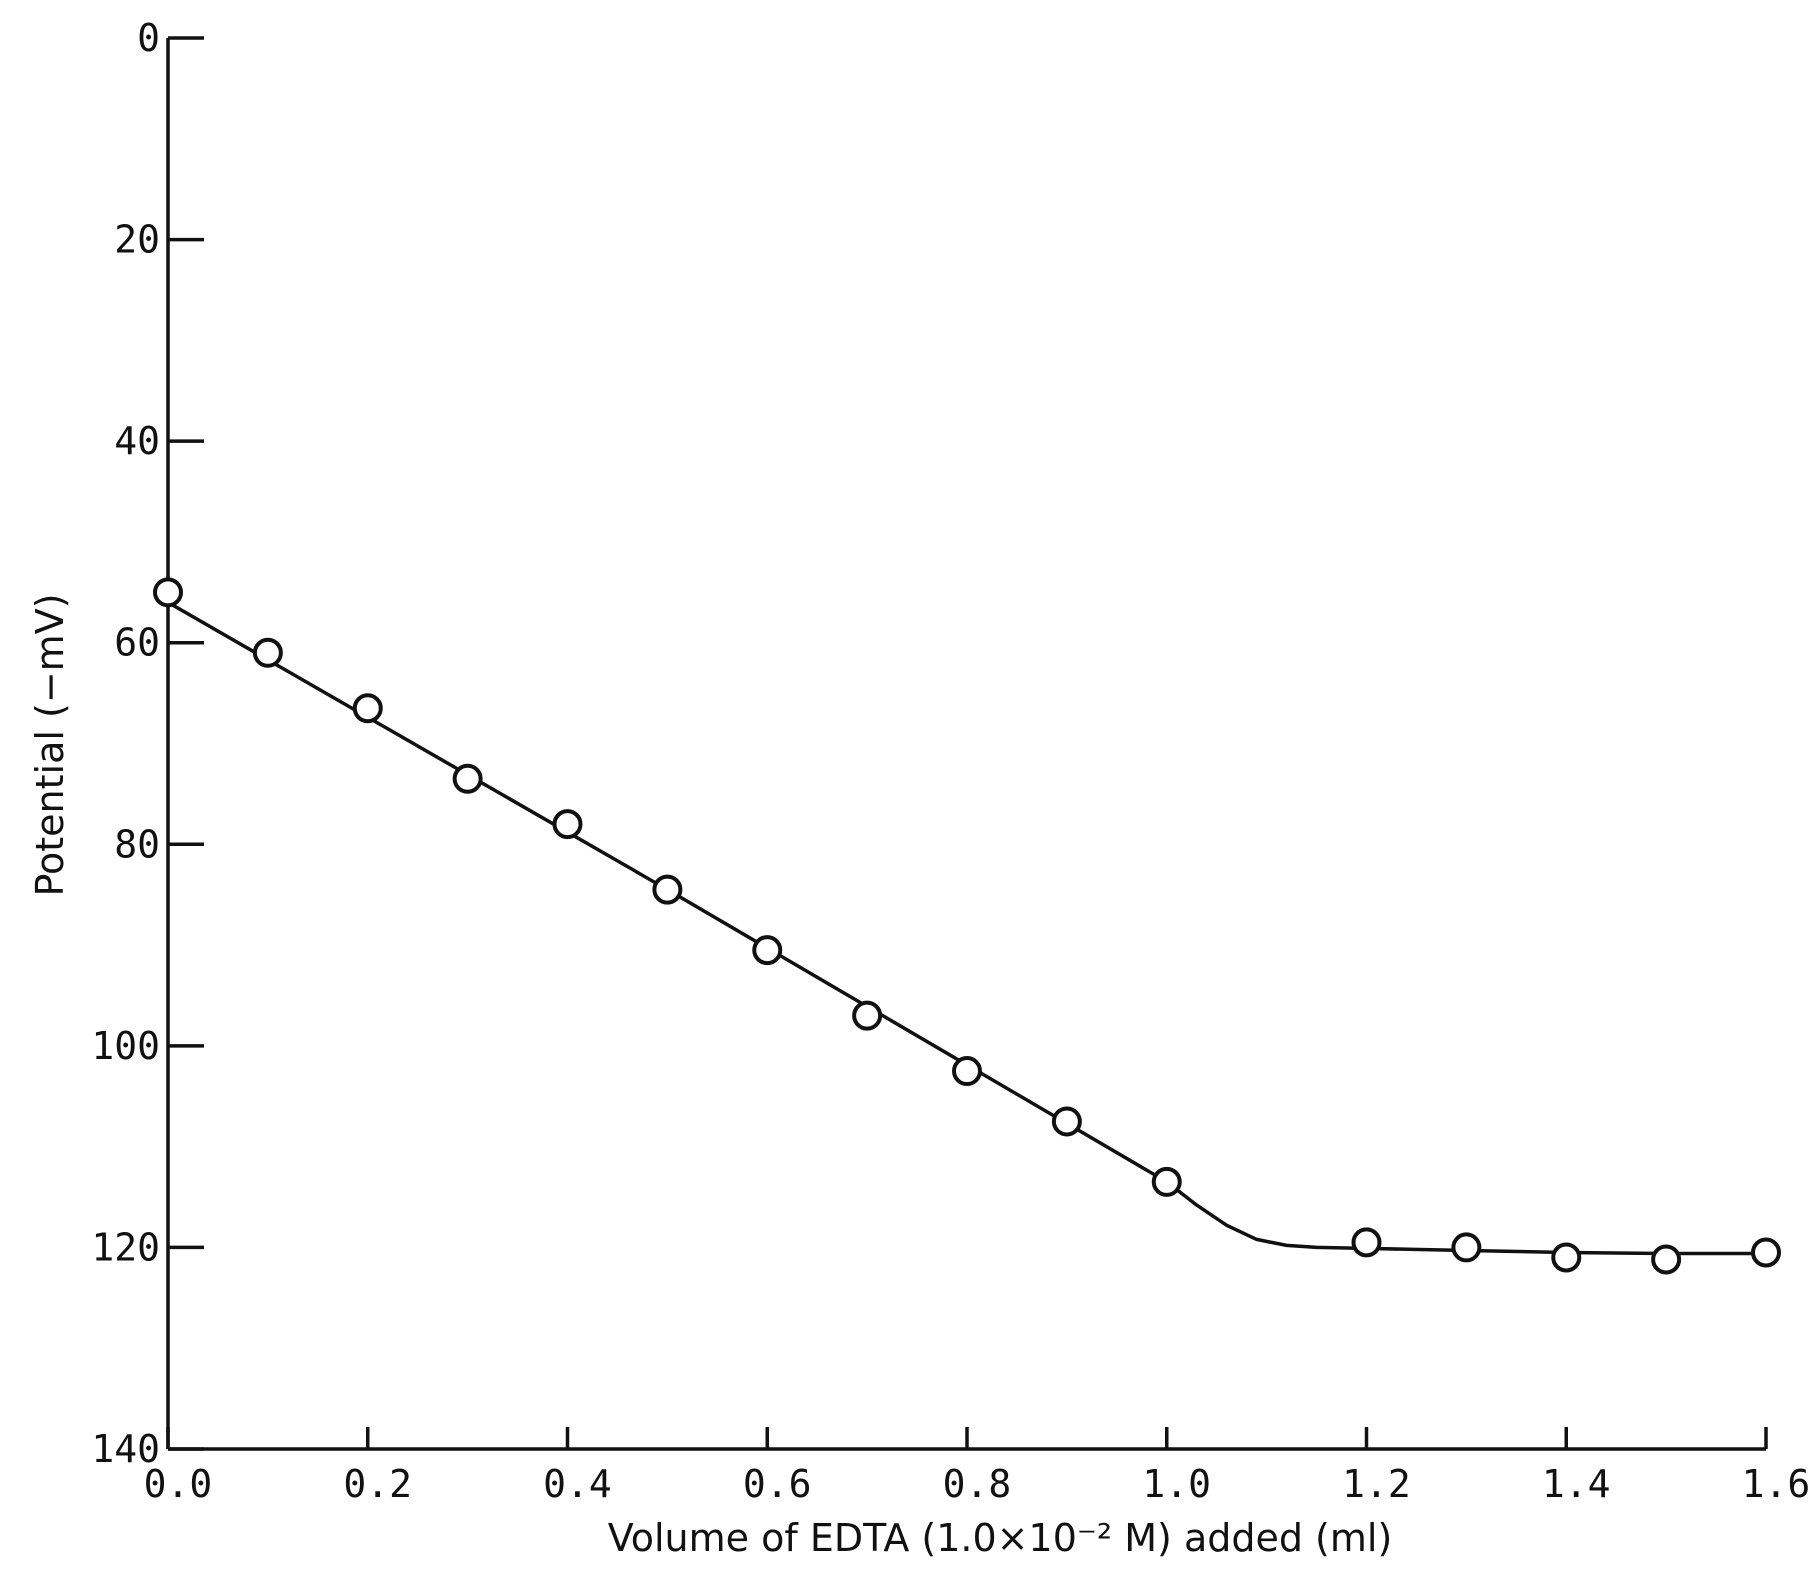  Describe the element at coordinates (137, 844) in the screenshot. I see `y-tick-label-4: 80` at that location.